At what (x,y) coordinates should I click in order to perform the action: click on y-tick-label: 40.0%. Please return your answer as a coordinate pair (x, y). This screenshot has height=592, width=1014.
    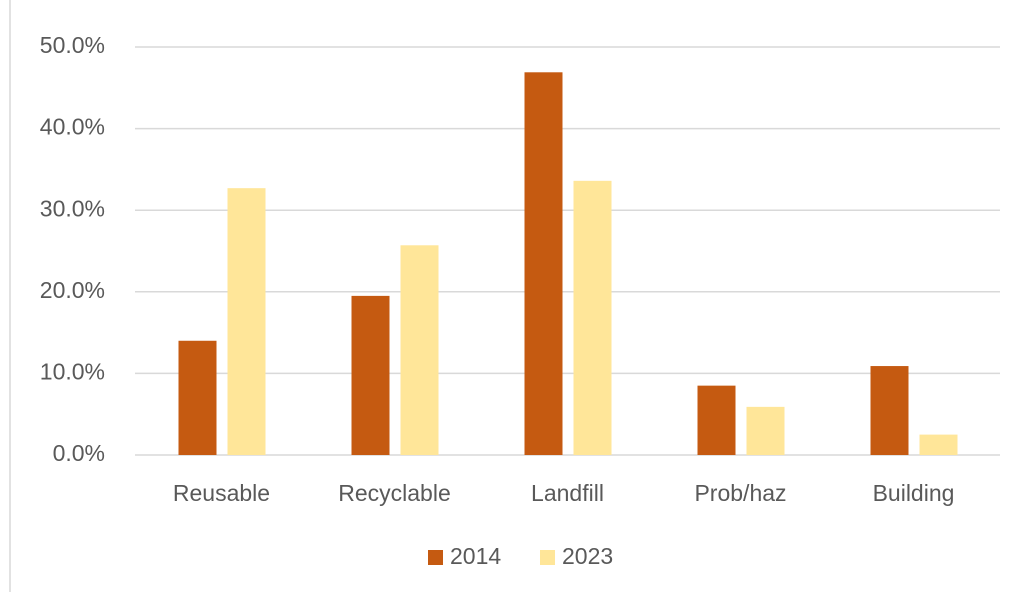
    Looking at the image, I should click on (72, 127).